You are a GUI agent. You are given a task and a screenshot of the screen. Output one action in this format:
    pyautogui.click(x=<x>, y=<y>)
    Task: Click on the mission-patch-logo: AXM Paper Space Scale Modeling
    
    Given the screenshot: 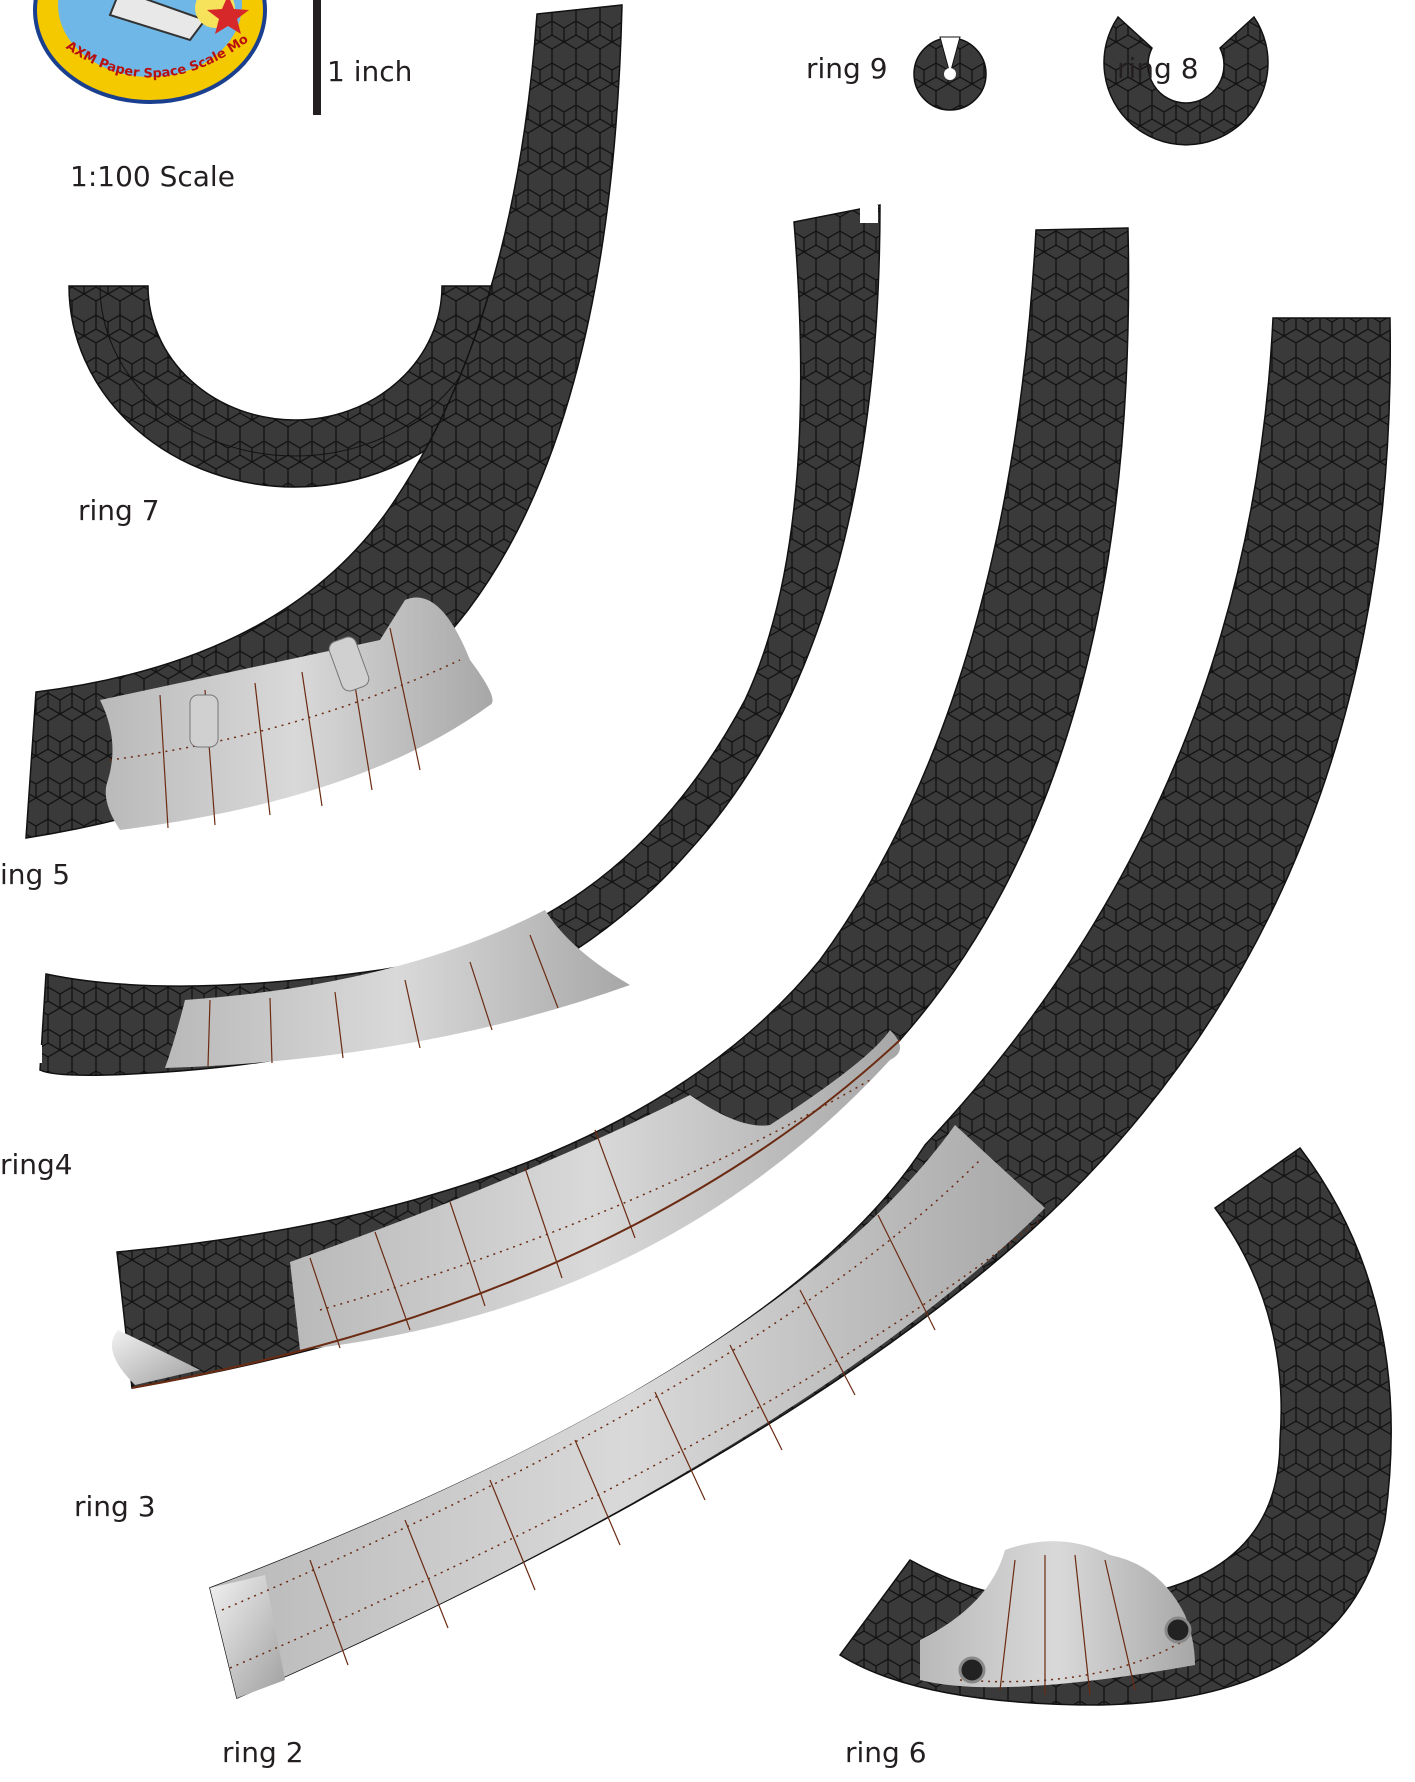 What is the action you would take?
    pyautogui.click(x=133, y=52)
    